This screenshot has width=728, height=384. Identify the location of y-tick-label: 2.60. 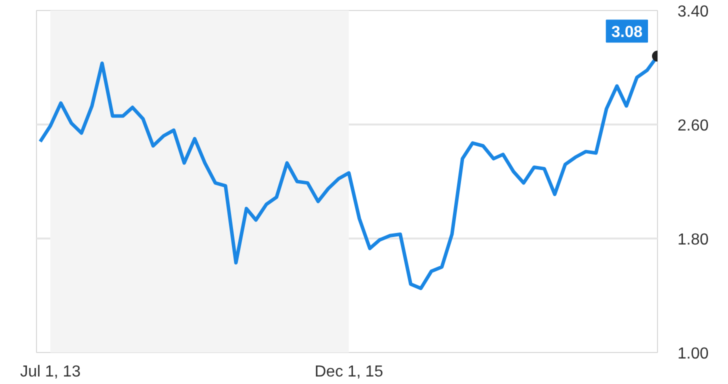
(693, 126).